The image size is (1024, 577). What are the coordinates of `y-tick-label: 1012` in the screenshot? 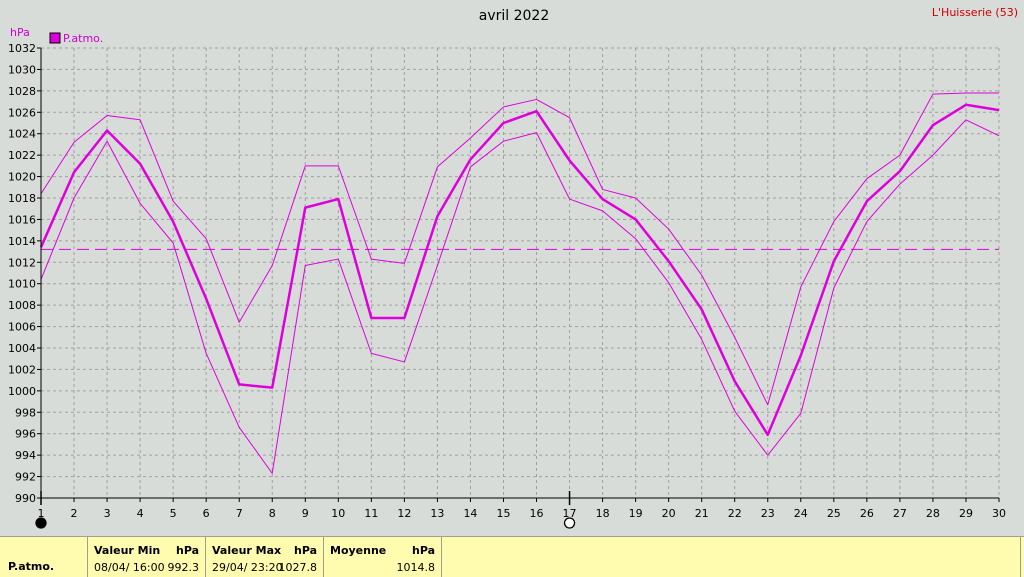 It's located at (22, 262).